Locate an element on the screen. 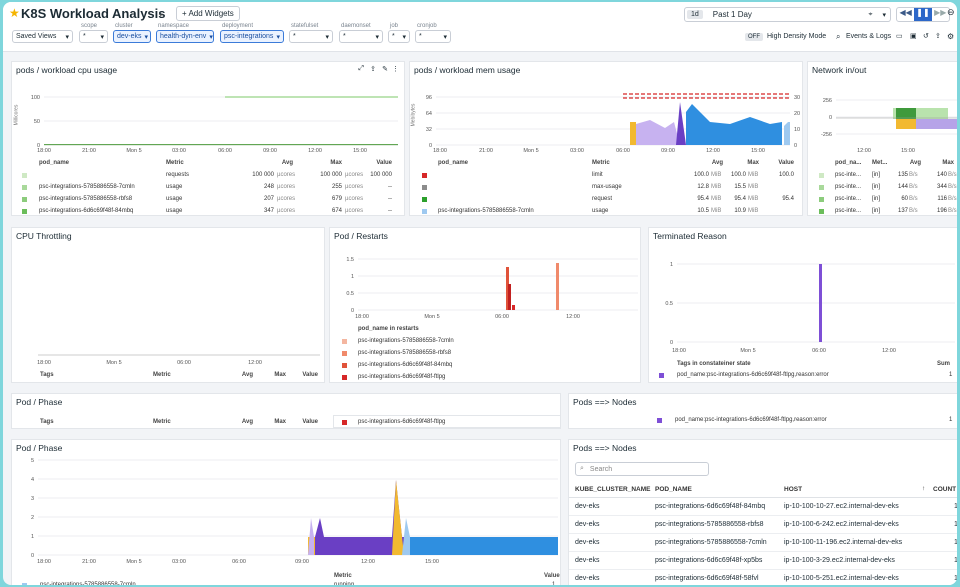 This screenshot has width=960, height=587. y-tick-label: 256 is located at coordinates (827, 101).